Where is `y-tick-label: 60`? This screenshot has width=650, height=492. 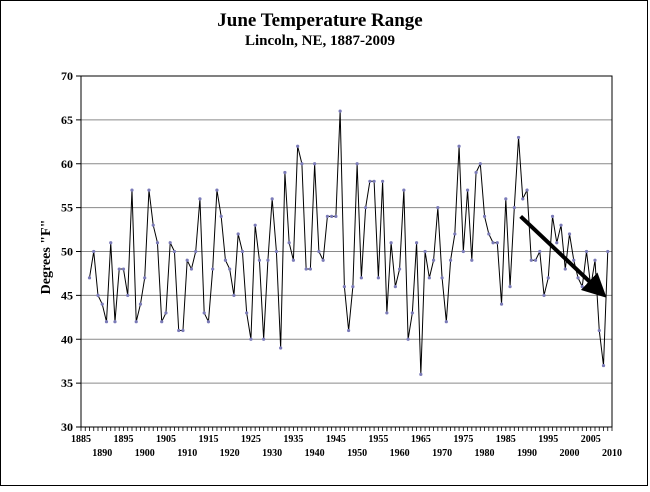
y-tick-label: 60 is located at coordinates (67, 164).